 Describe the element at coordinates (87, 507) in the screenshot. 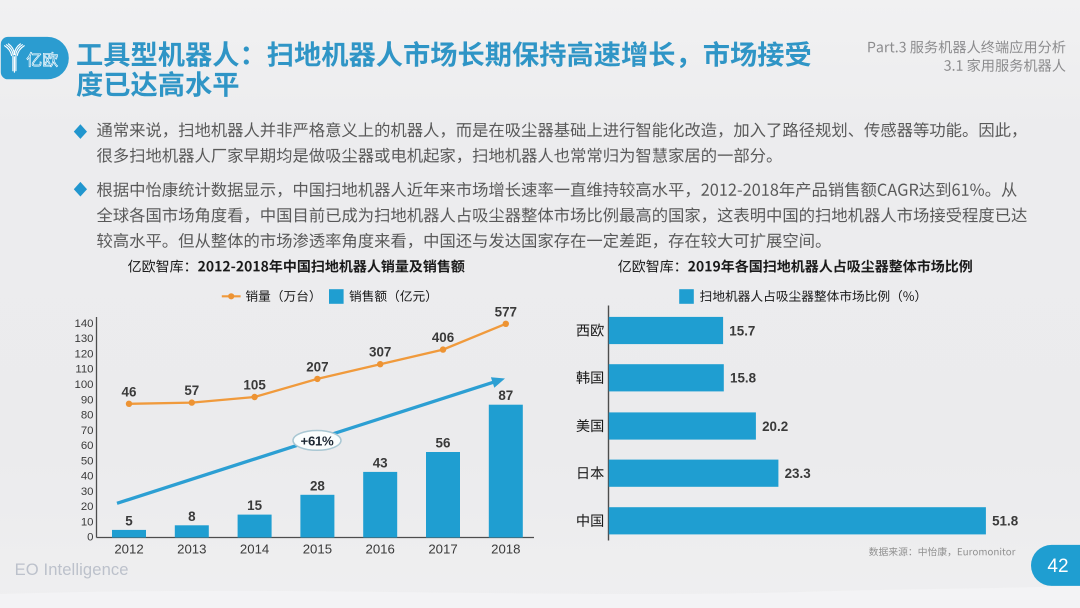

I see `svg-text: 20` at that location.